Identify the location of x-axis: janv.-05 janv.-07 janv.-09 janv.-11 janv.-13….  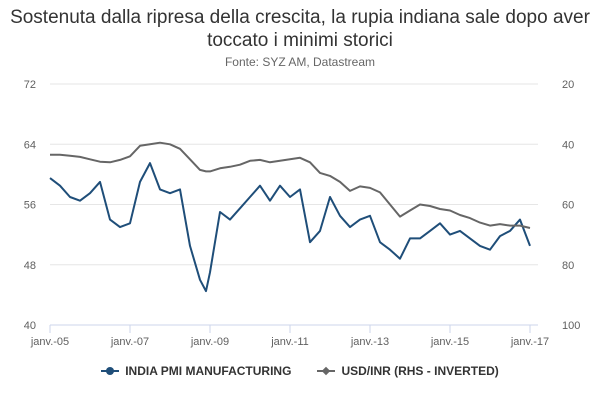
(289, 336).